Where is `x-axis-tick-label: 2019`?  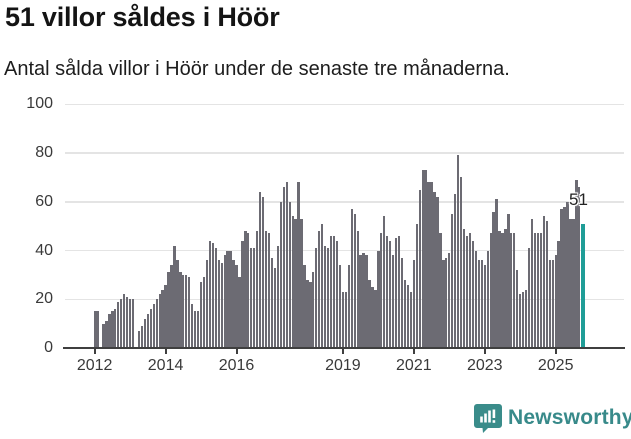
x-axis-tick-label: 2019 is located at coordinates (343, 365).